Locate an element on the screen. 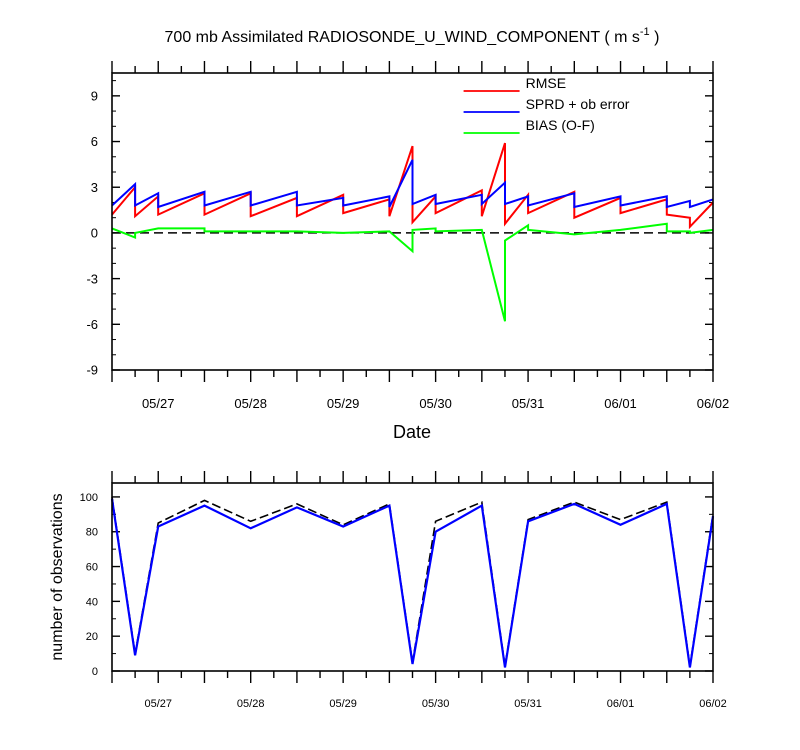 Image resolution: width=800 pixels, height=750 pixels. y-tick-label: -3 is located at coordinates (92, 278).